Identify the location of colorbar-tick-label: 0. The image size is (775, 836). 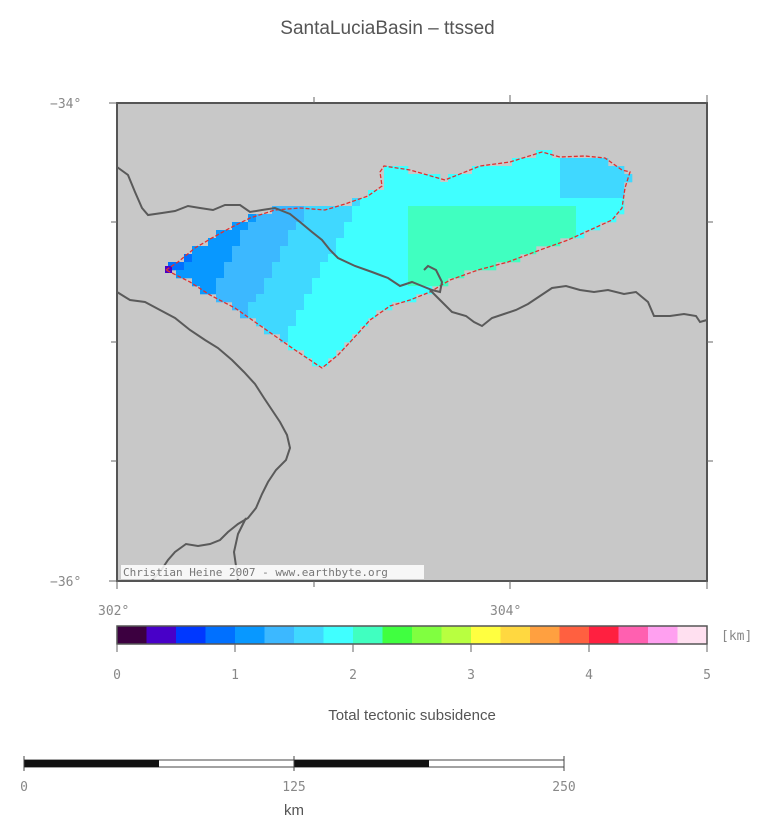
(117, 675).